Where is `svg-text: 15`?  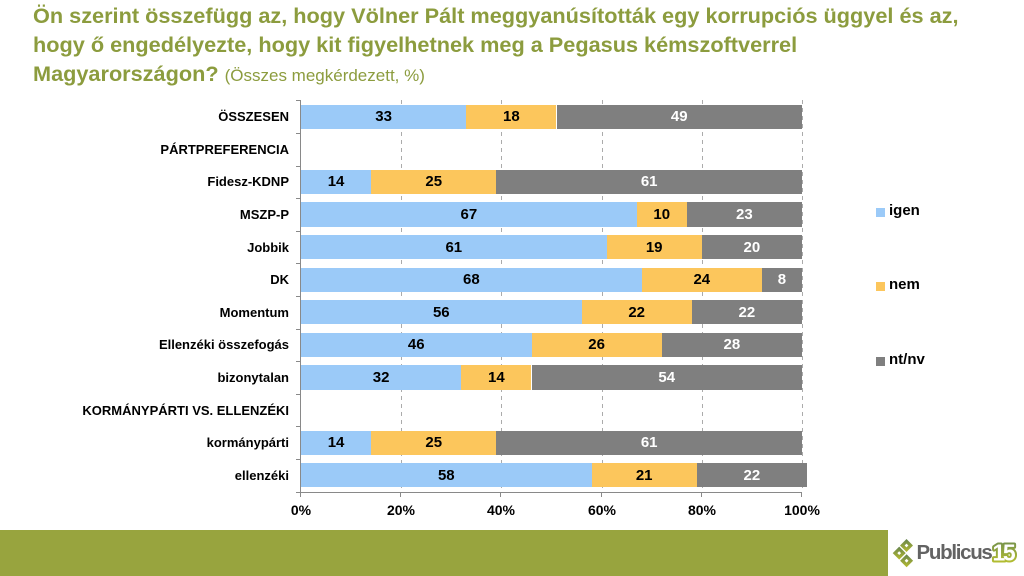 svg-text: 15 is located at coordinates (1004, 553).